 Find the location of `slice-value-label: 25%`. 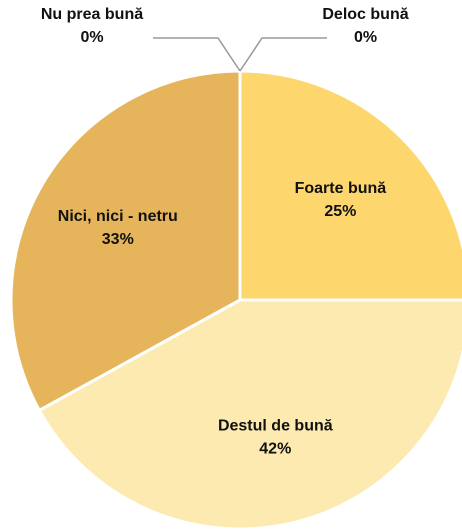

slice-value-label: 25% is located at coordinates (340, 211).